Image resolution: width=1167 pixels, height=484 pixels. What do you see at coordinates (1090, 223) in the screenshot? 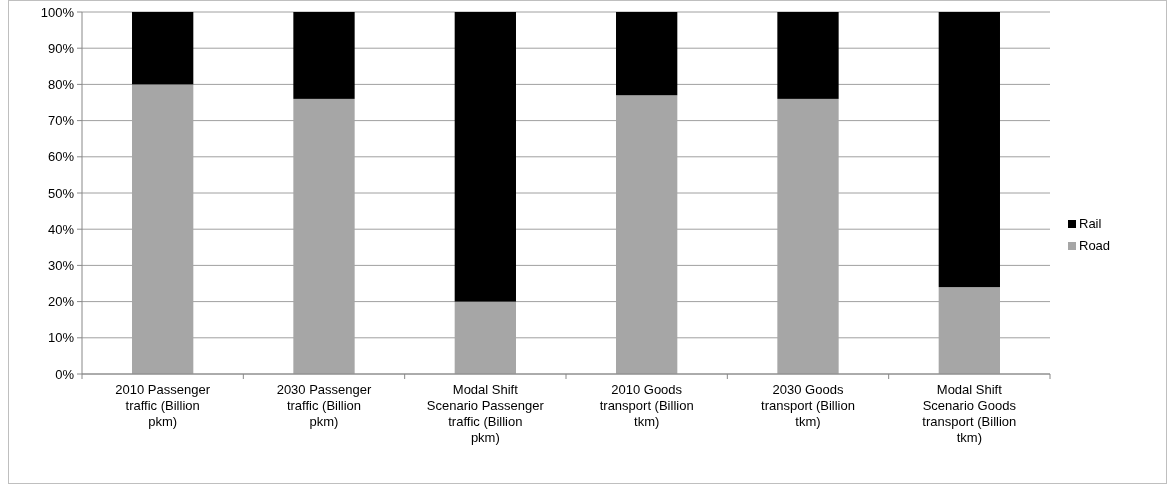
I see `legend-label: Rail` at bounding box center [1090, 223].